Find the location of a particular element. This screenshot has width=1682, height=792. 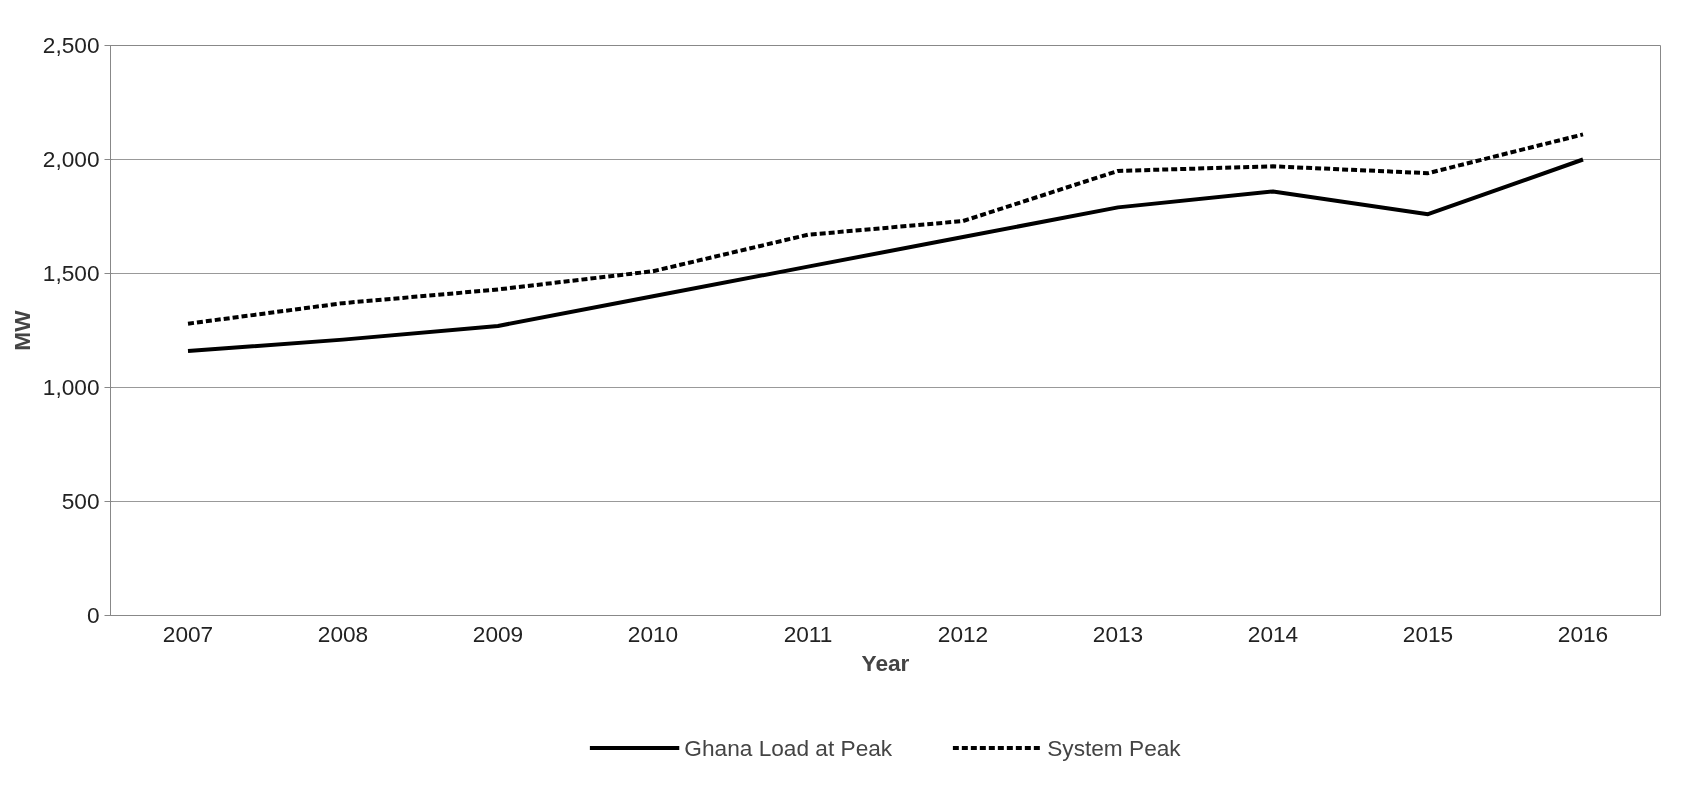

y-axis-title: MW is located at coordinates (21, 330).